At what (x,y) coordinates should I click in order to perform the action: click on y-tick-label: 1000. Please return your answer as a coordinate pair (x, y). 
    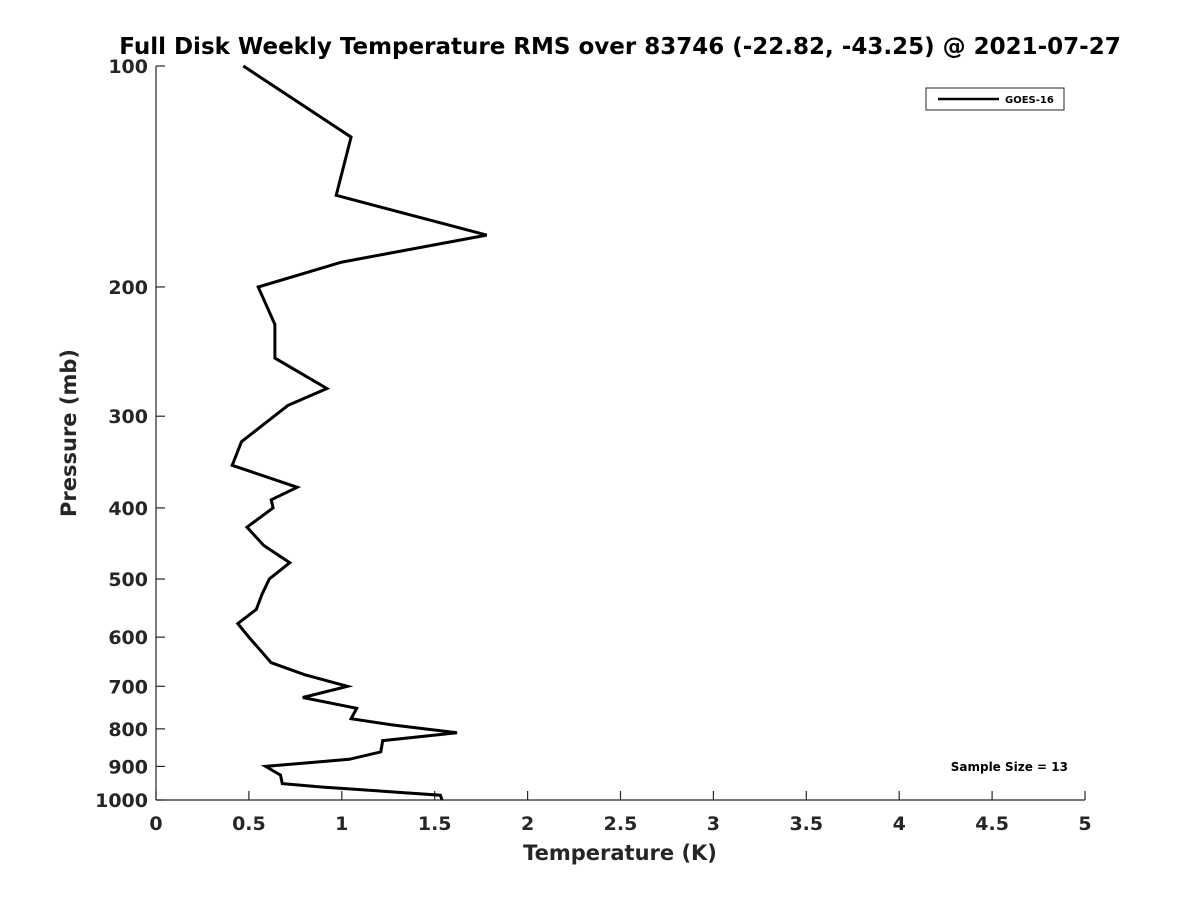
    Looking at the image, I should click on (121, 801).